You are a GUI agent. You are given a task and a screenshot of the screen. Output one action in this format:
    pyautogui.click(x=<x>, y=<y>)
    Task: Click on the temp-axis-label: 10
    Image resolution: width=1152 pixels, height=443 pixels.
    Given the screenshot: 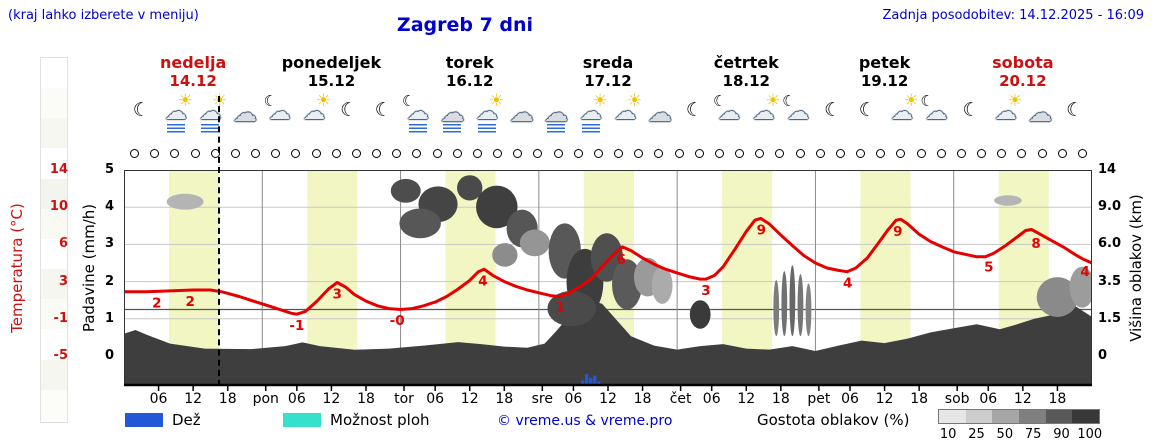 What is the action you would take?
    pyautogui.click(x=58, y=207)
    